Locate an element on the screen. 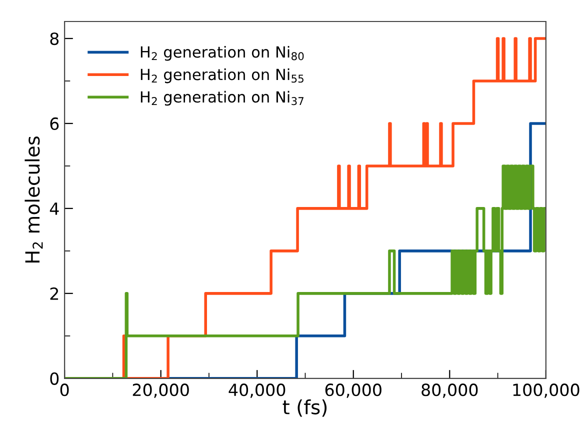 This screenshot has height=430, width=587. y-tick-label: 8 is located at coordinates (54, 39).